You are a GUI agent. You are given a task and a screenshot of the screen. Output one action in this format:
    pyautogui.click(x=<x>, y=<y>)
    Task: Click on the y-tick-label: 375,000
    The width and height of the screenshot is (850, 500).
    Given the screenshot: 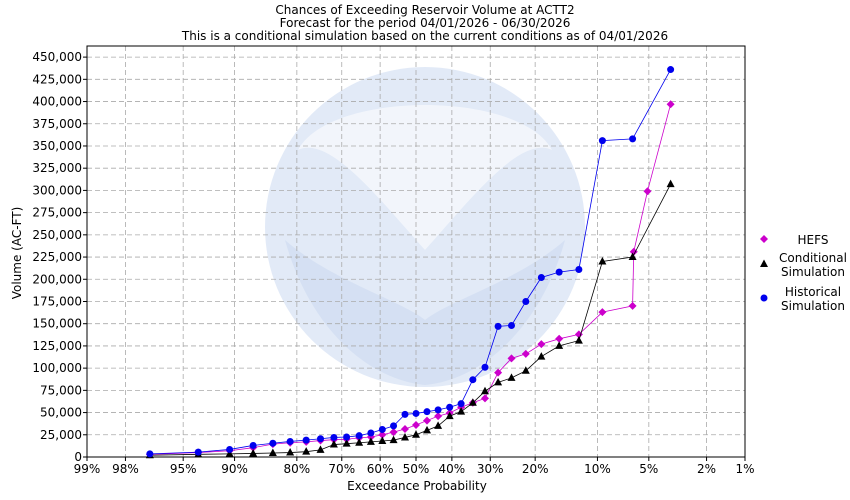 What is the action you would take?
    pyautogui.click(x=57, y=124)
    